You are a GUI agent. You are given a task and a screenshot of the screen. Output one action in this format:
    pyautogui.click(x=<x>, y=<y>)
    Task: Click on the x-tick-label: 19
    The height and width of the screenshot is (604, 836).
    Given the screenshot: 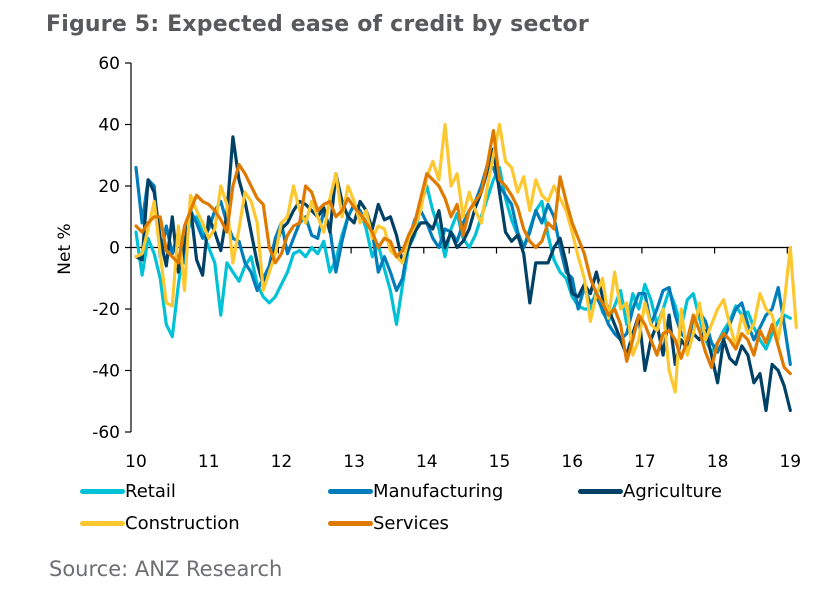 What is the action you would take?
    pyautogui.click(x=790, y=462)
    